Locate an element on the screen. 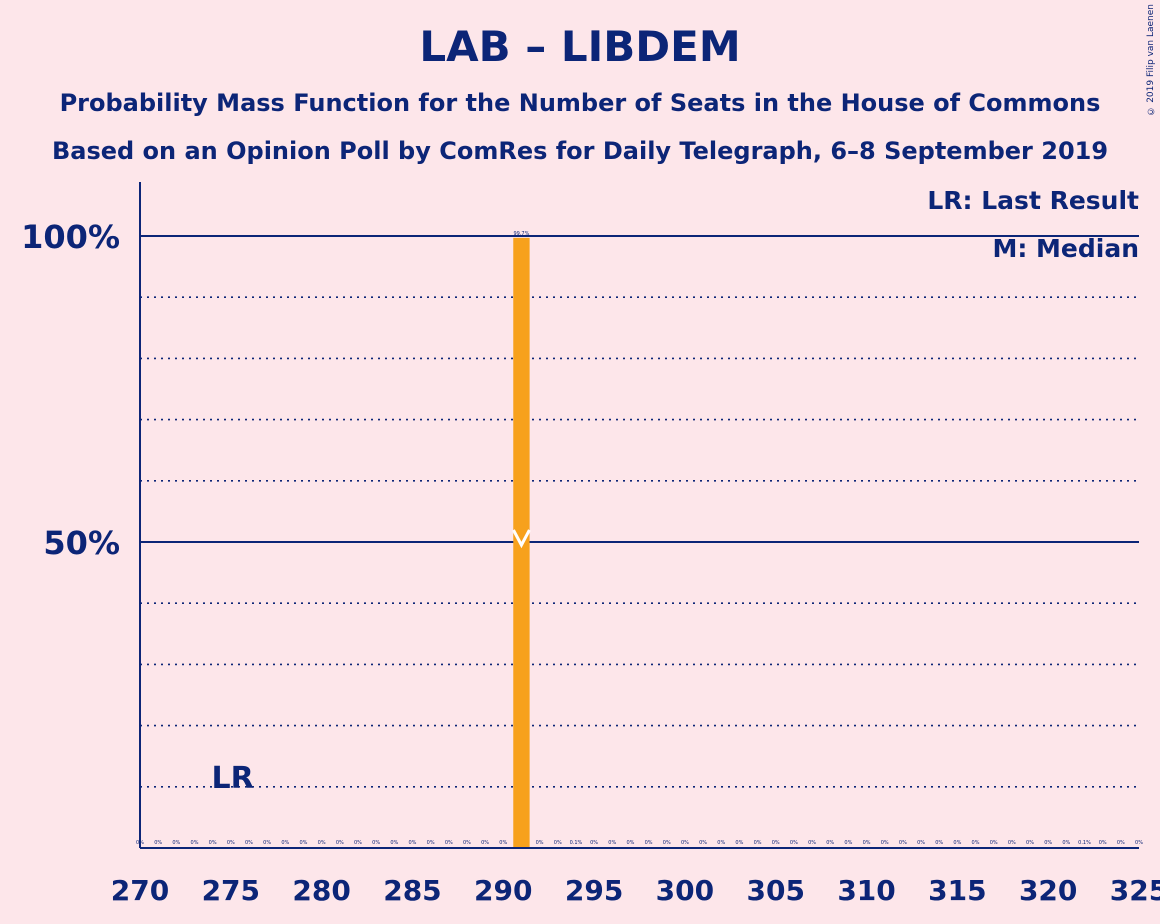 Image resolution: width=1160 pixels, height=924 pixels. value-label-283: 0% is located at coordinates (376, 843).